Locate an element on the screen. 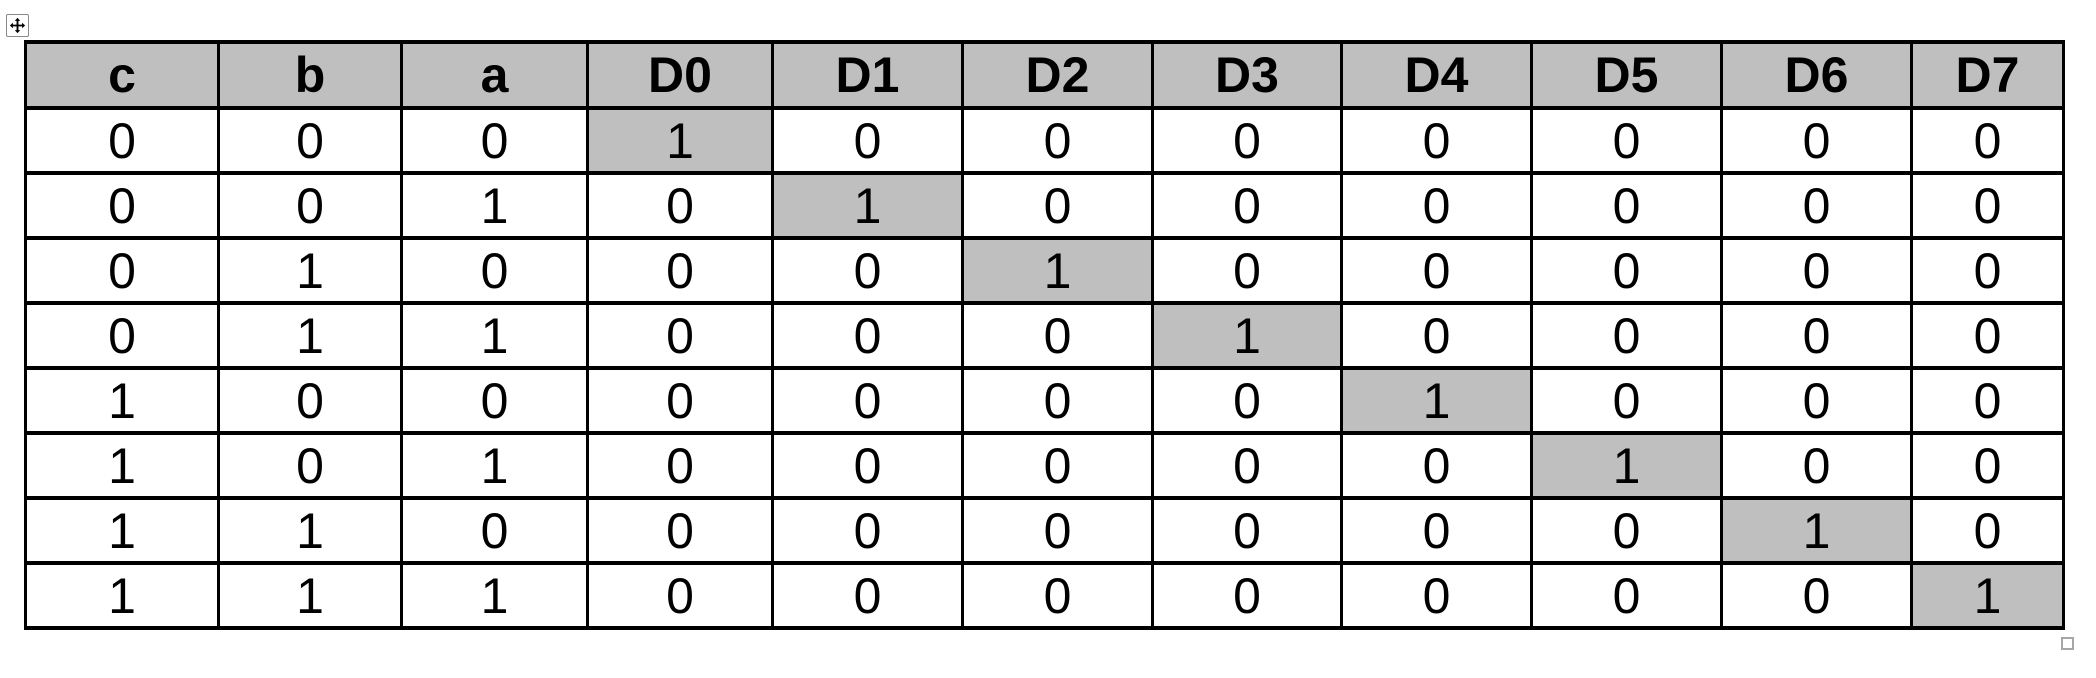 This screenshot has height=678, width=2096. column-header-D2: D2 is located at coordinates (1057, 75).